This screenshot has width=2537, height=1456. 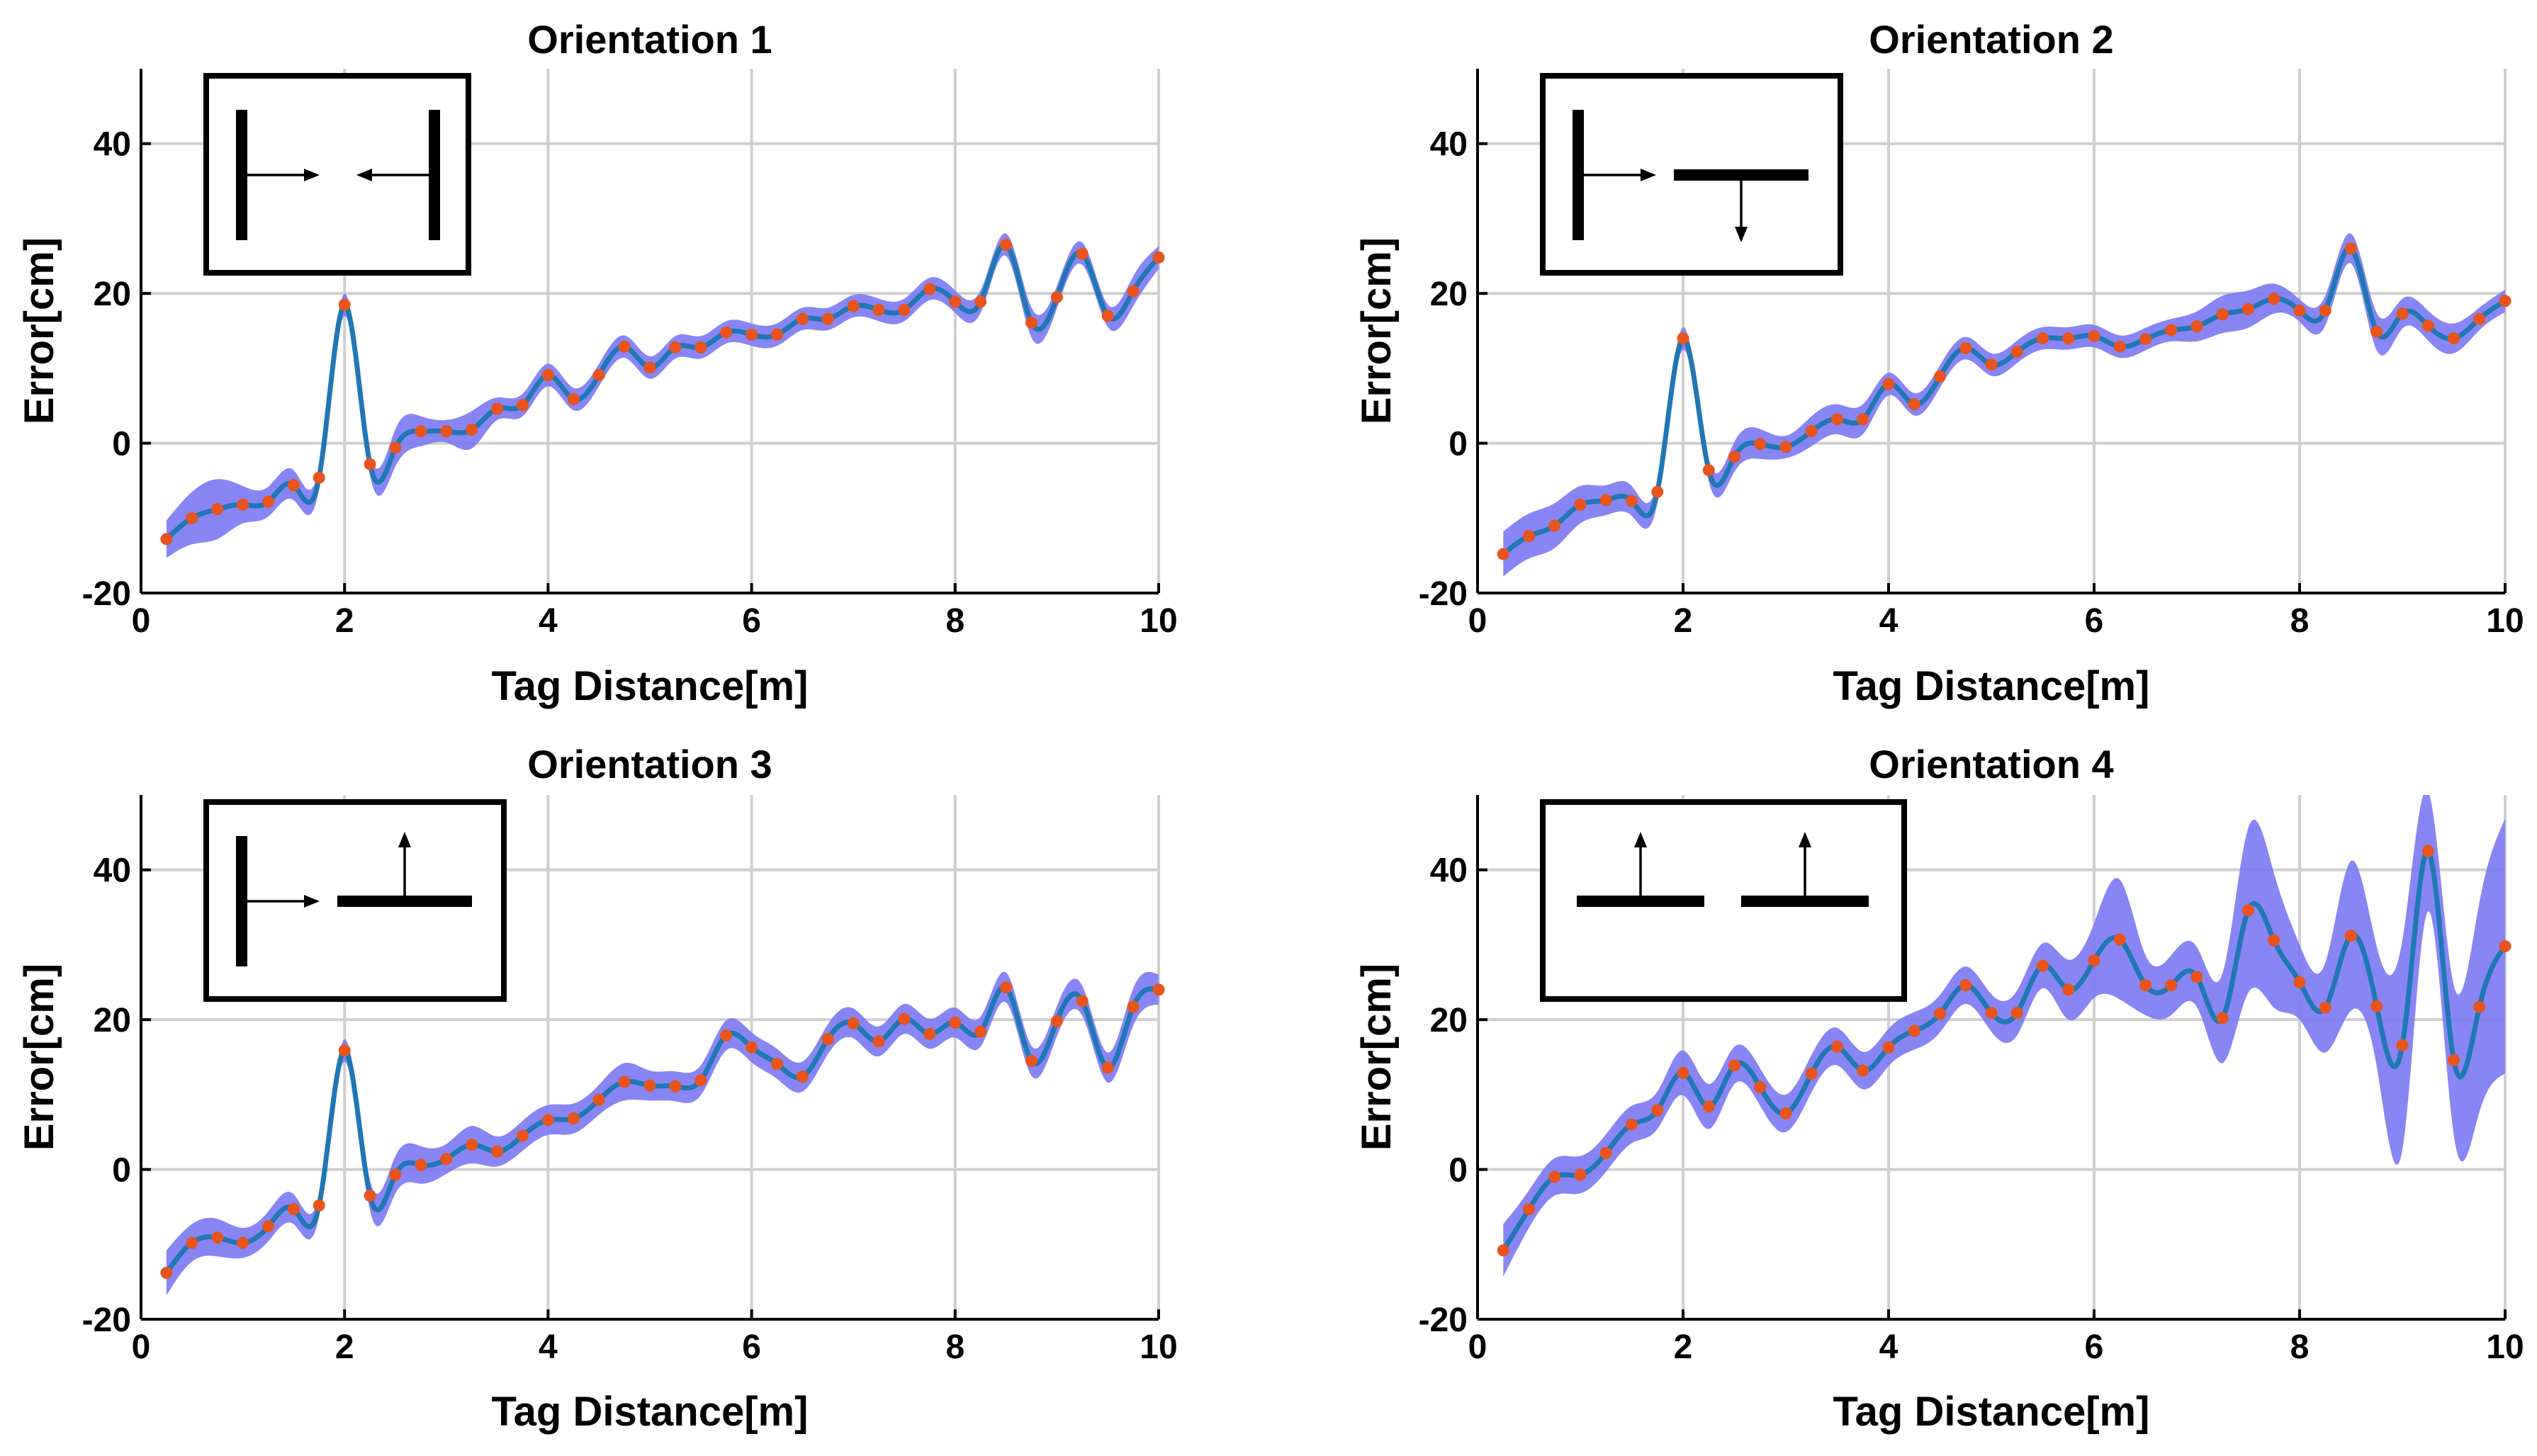 What do you see at coordinates (112, 294) in the screenshot?
I see `y-tick-label: 20` at bounding box center [112, 294].